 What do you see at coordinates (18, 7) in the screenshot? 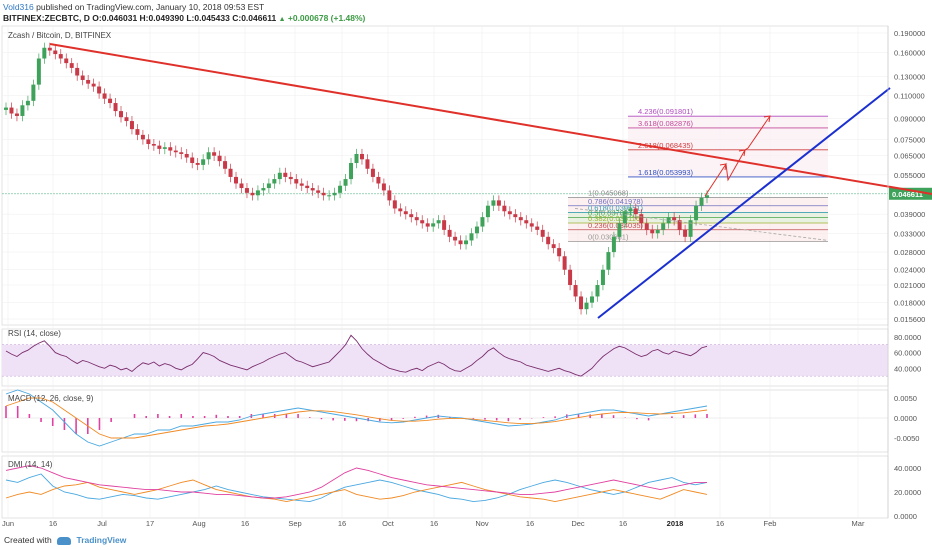
I see `author-link: Vold316` at bounding box center [18, 7].